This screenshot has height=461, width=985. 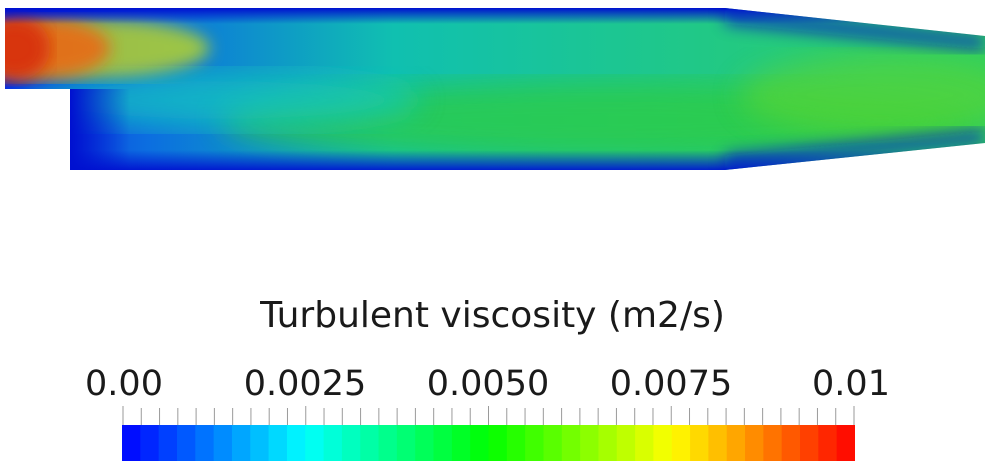 I want to click on color-scale-ticks, so click(x=488, y=415).